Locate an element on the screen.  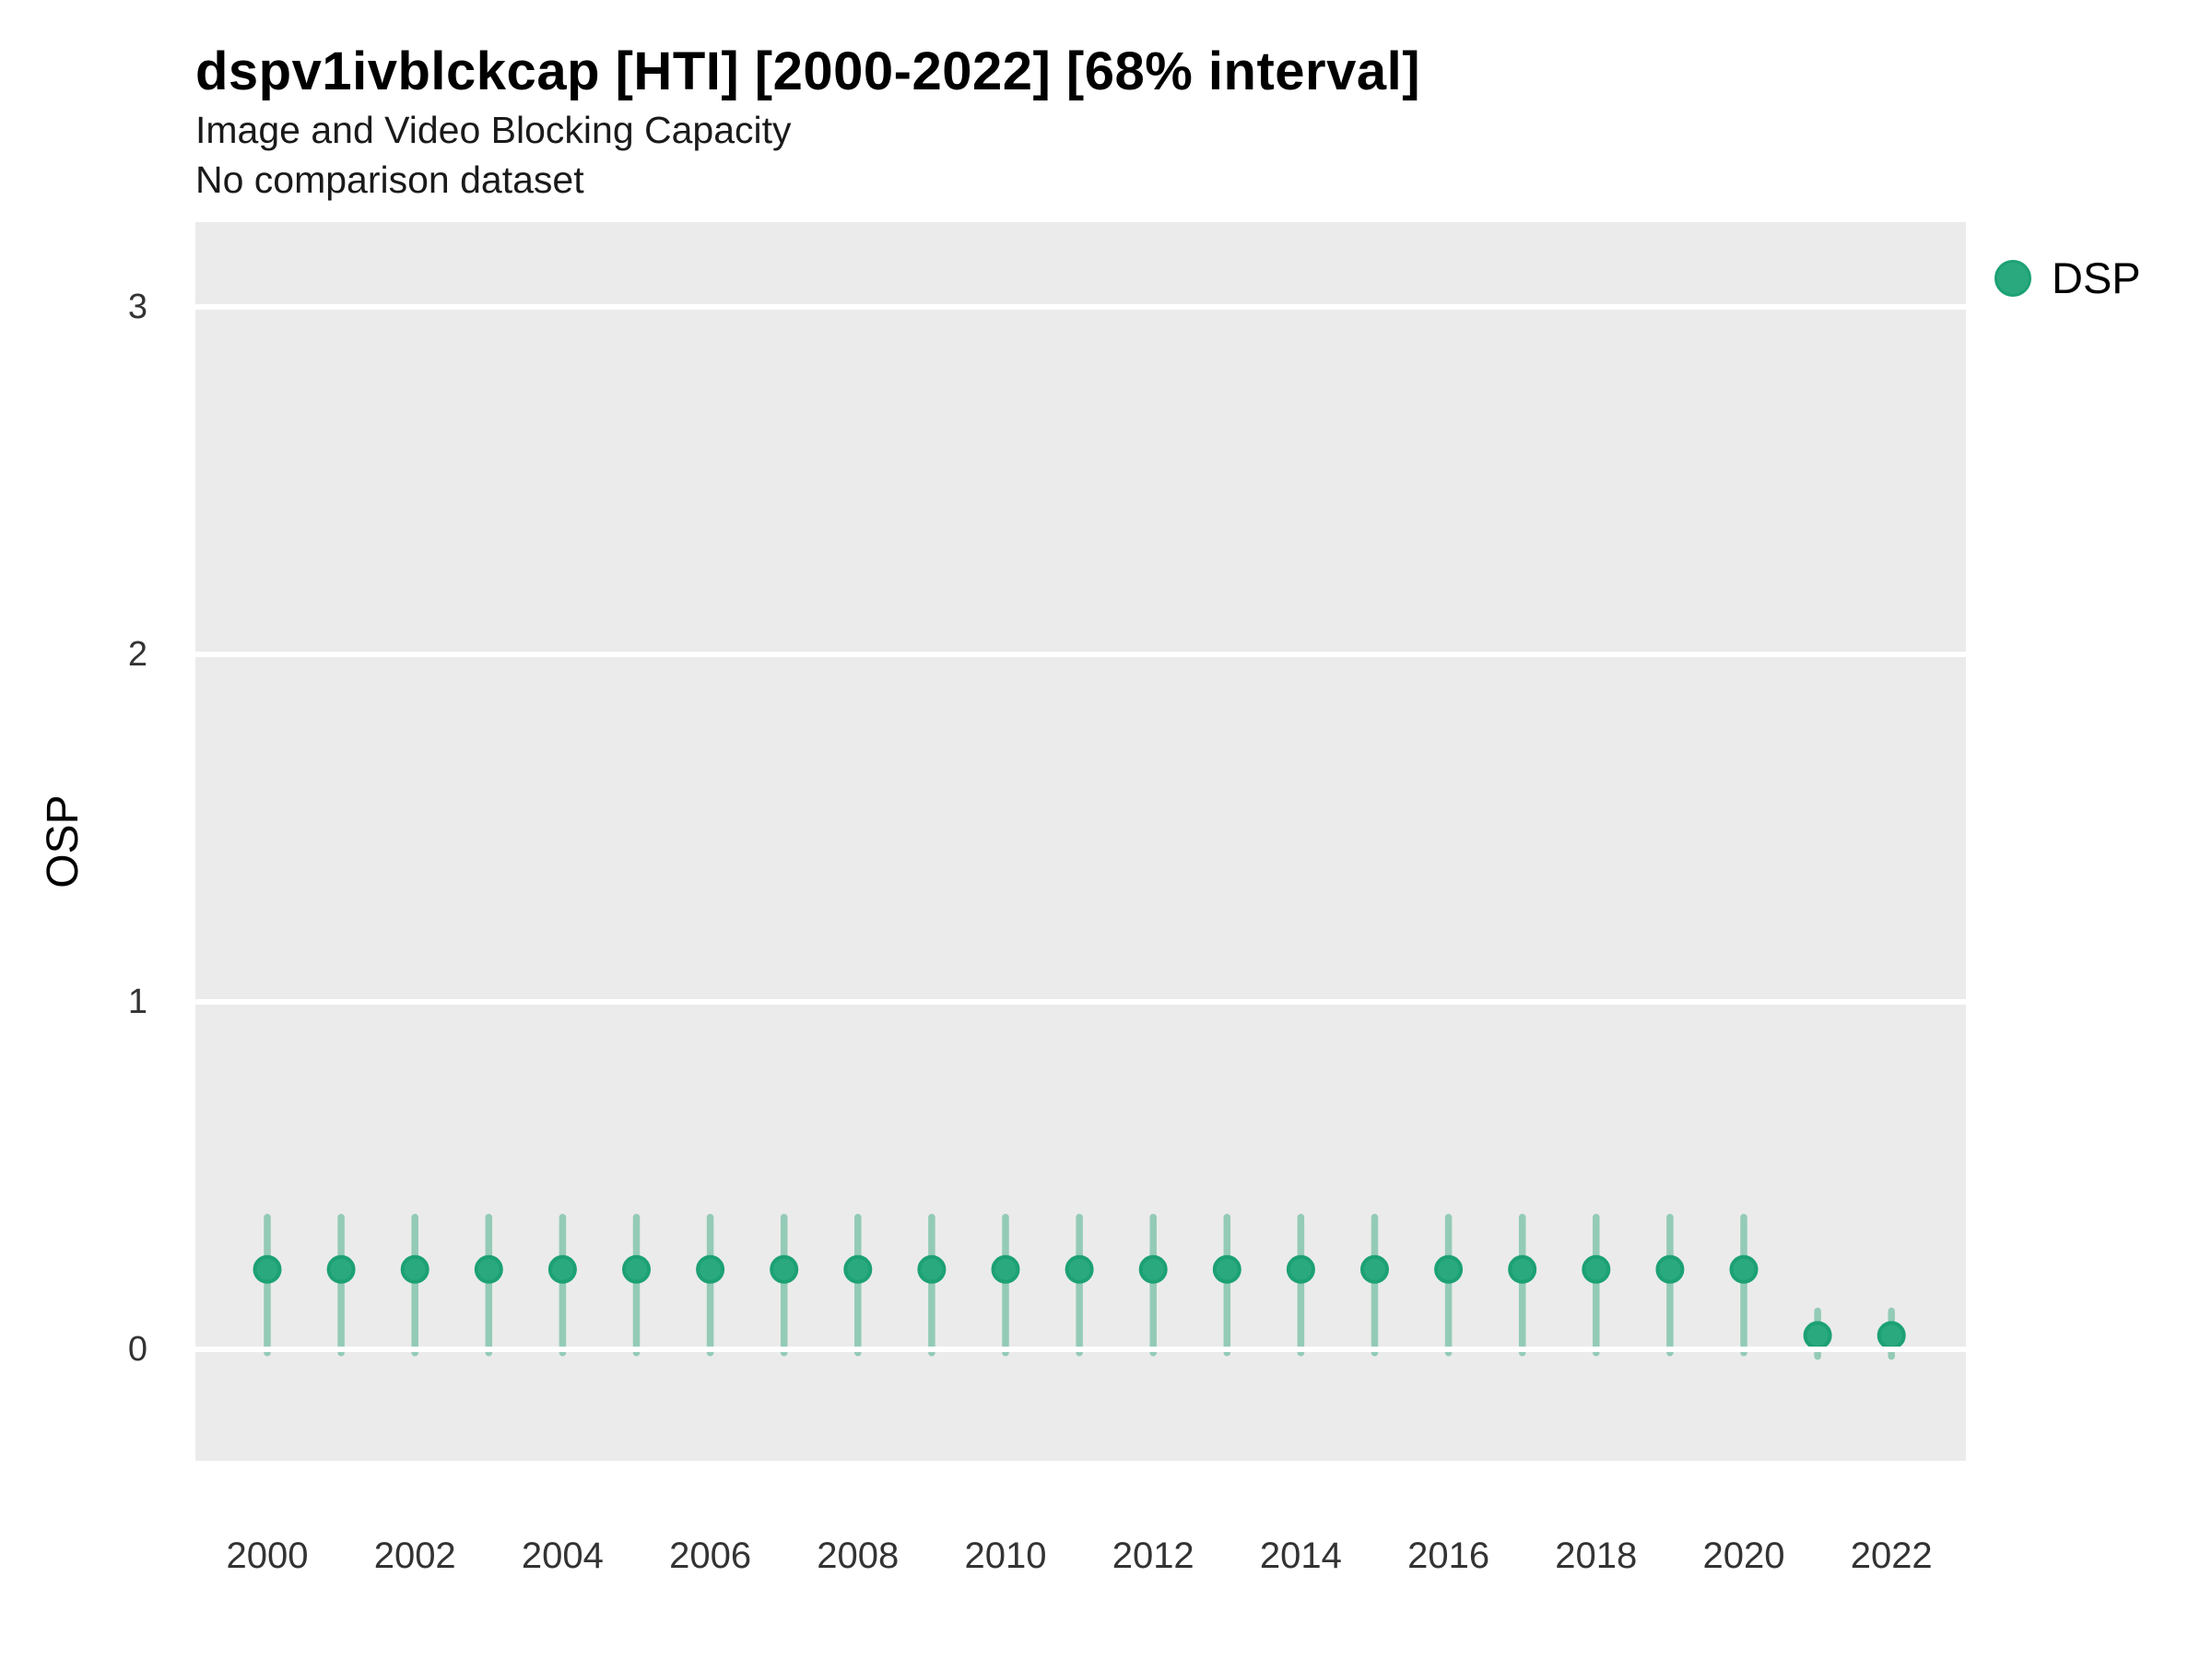
x-tick-label-2006: 2006 is located at coordinates (710, 1555).